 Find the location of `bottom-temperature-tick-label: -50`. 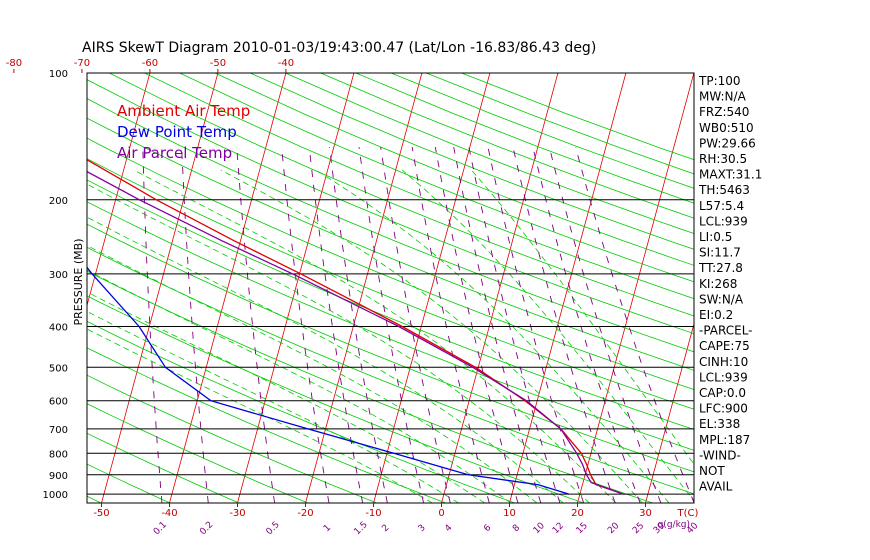

bottom-temperature-tick-label: -50 is located at coordinates (101, 513).